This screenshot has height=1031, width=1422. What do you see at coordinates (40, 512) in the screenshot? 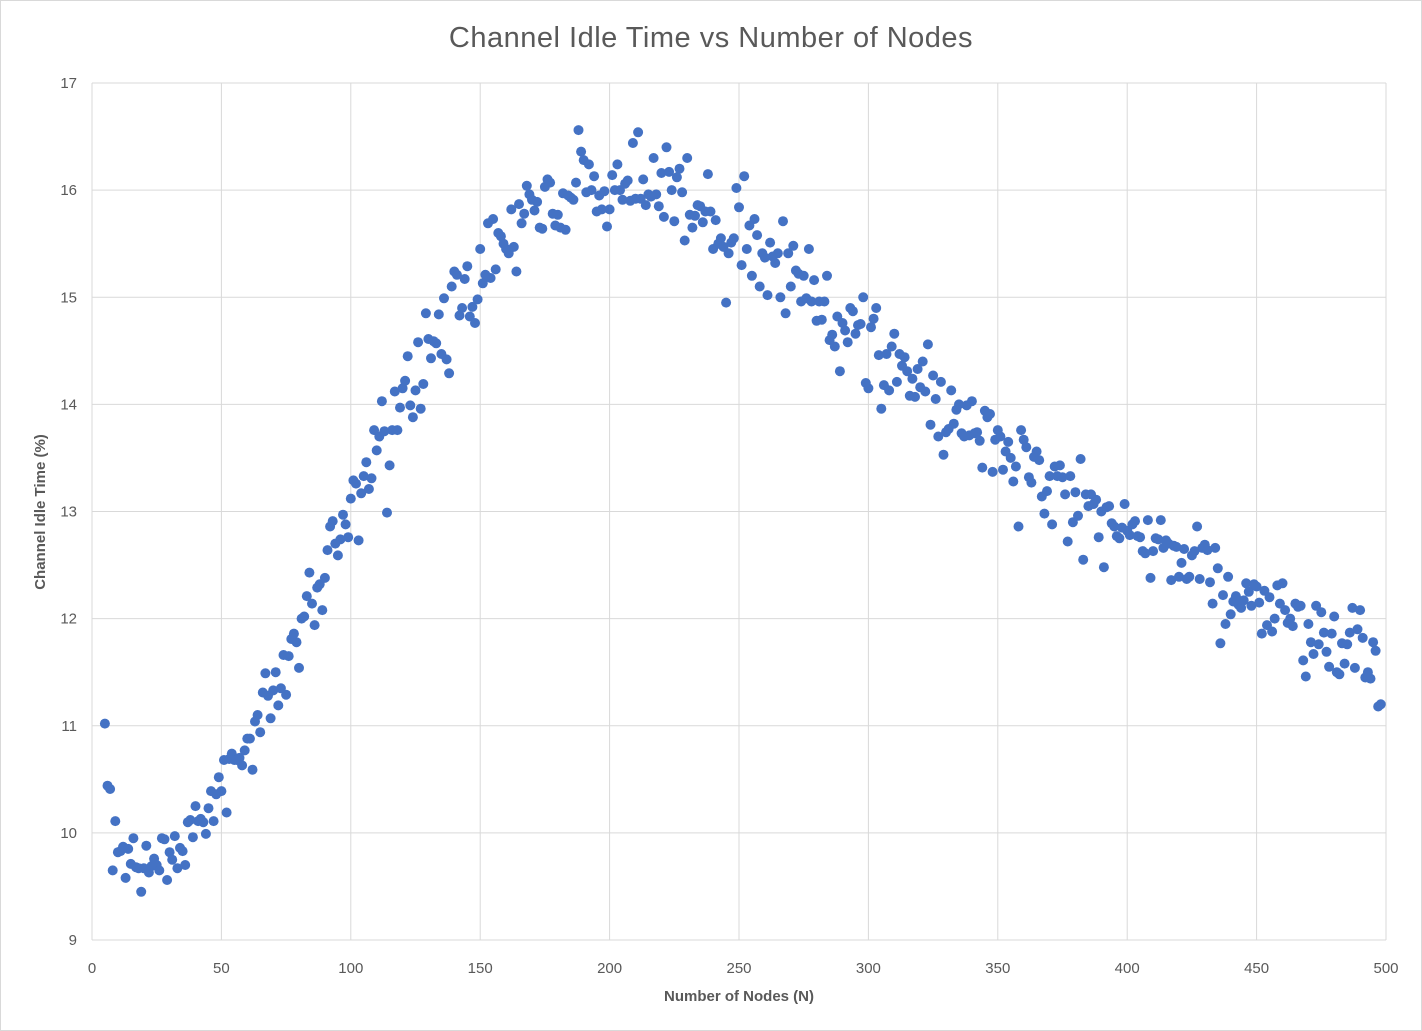
I see `y-axis-label: Channel Idle Time (%)` at bounding box center [40, 512].